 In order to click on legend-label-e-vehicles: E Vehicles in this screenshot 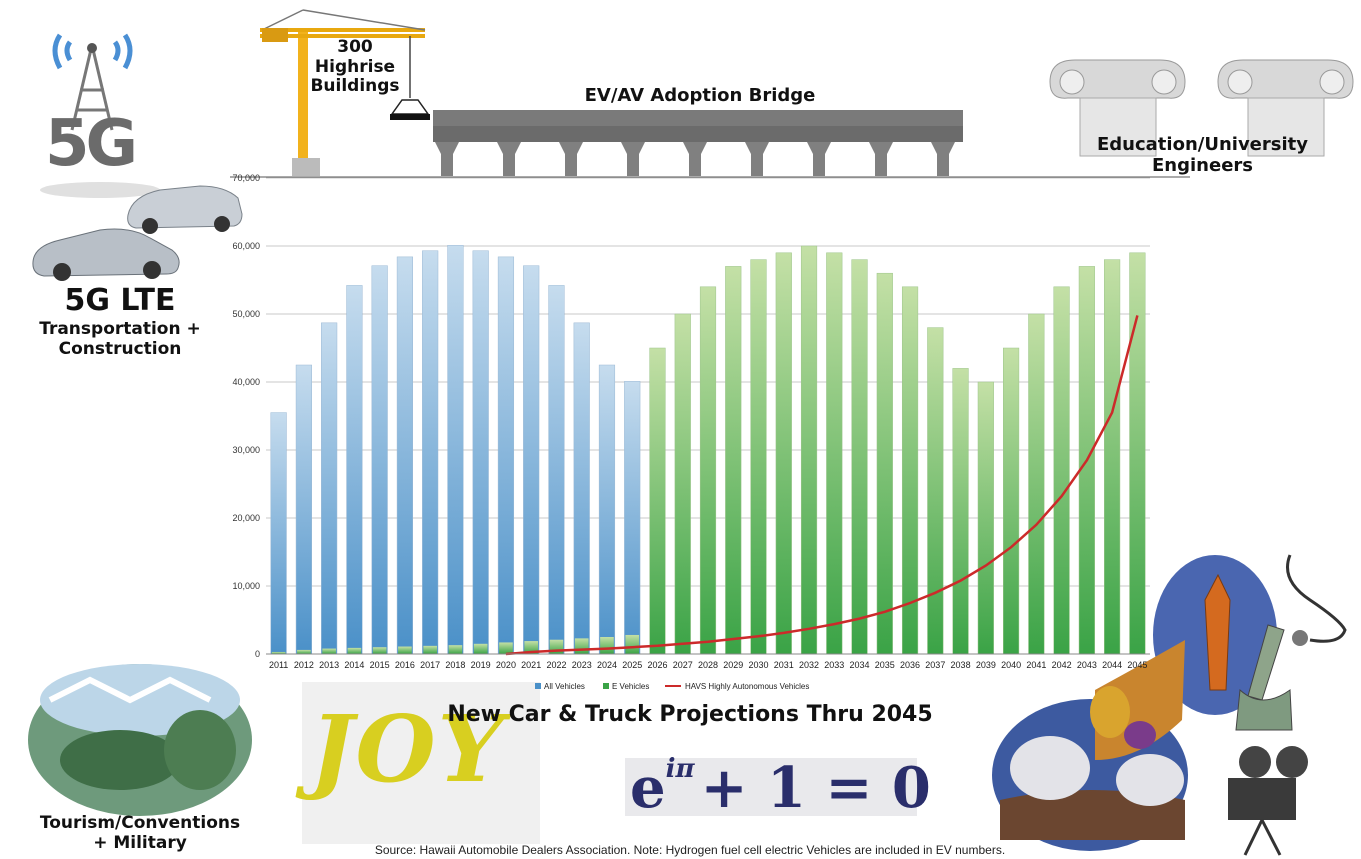, I will do `click(630, 686)`.